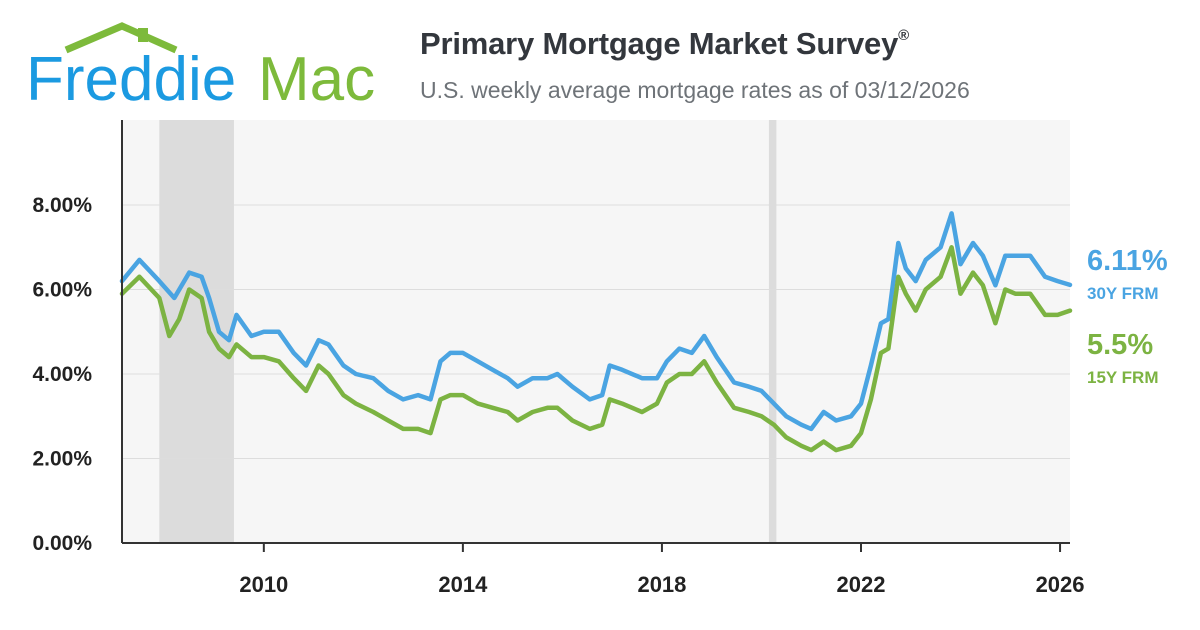 This screenshot has width=1200, height=630. I want to click on y-tick-label: 6.00%, so click(62, 290).